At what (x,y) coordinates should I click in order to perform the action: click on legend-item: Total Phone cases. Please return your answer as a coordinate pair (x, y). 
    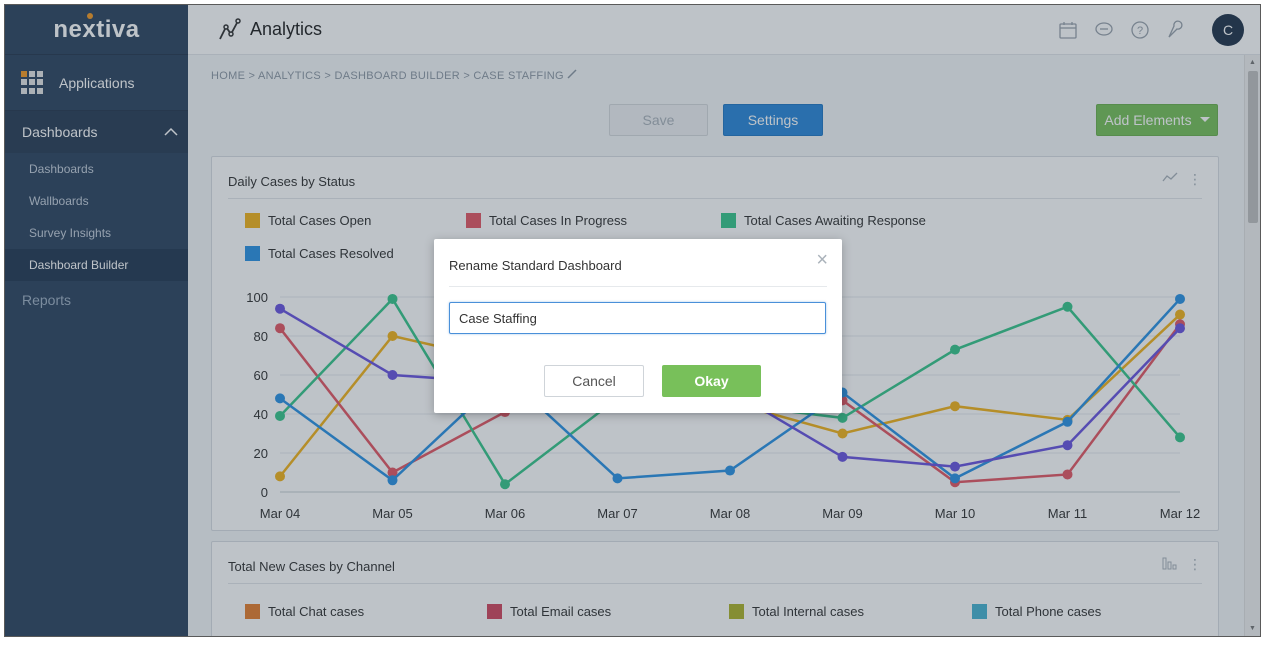
    Looking at the image, I should click on (1036, 611).